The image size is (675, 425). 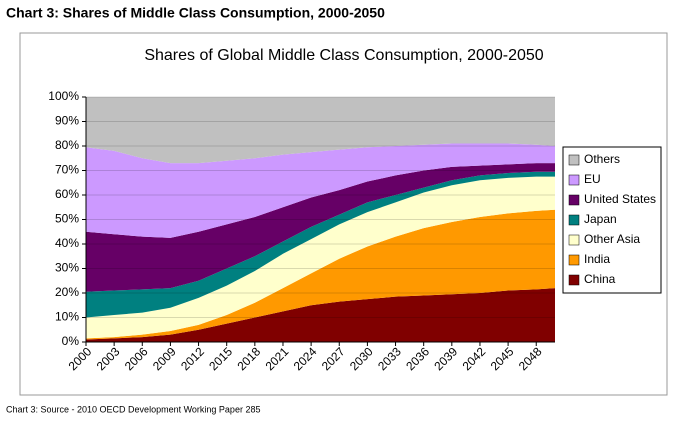 I want to click on y-tick-label: 30%, so click(x=67, y=268).